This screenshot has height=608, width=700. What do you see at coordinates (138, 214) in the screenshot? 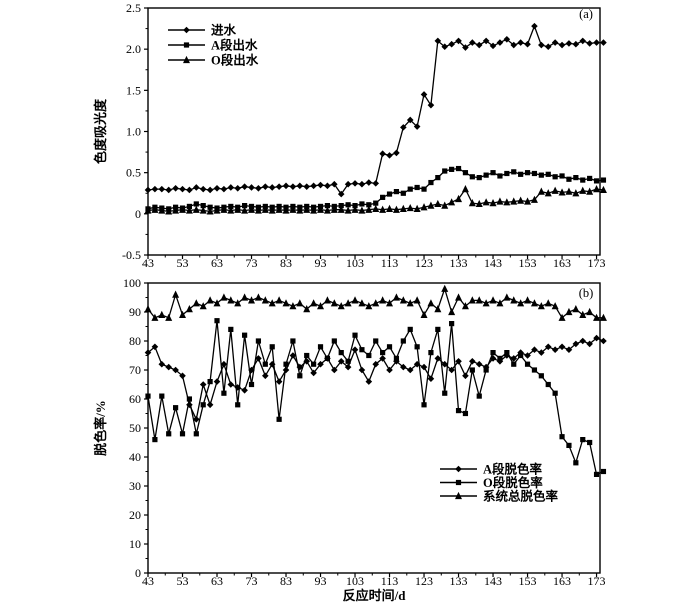
I see `y-tick-label: 0` at bounding box center [138, 214].